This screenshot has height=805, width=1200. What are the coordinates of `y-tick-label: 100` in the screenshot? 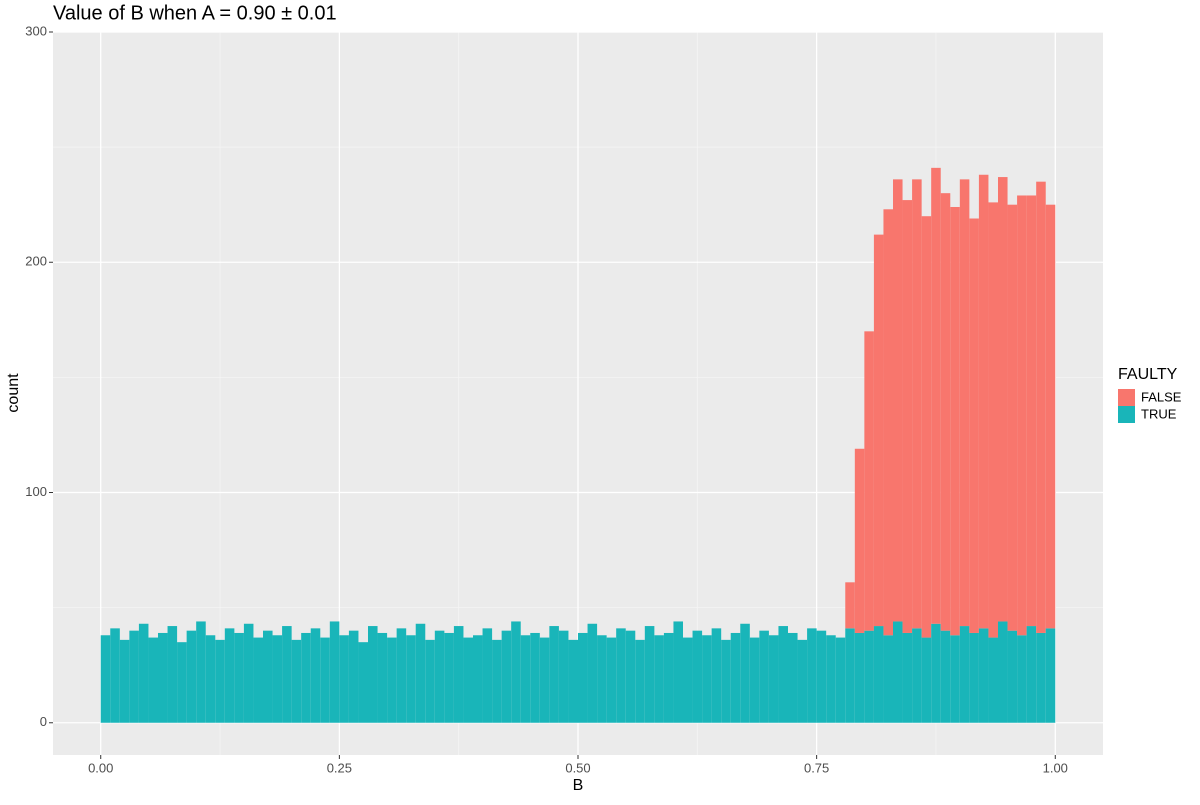 It's located at (36, 491).